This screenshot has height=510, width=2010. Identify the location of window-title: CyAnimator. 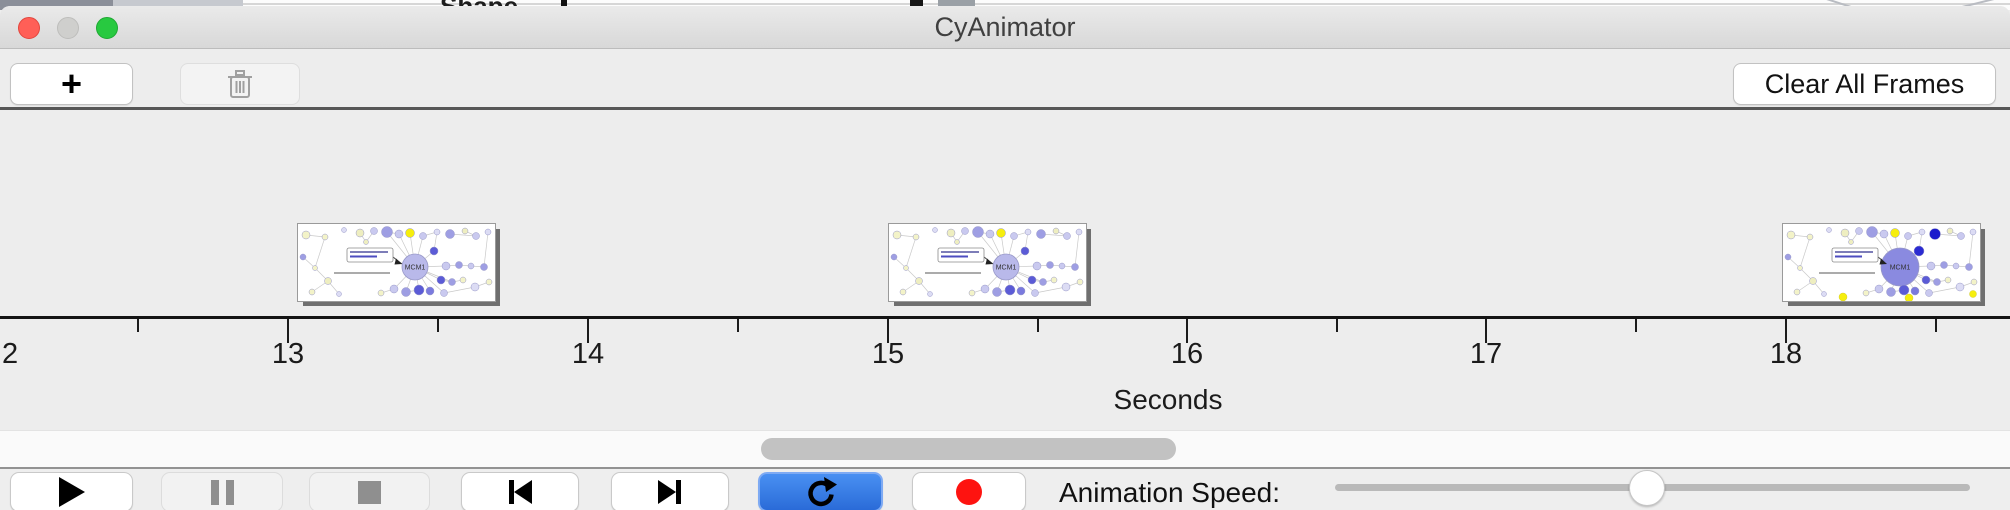
(1005, 27).